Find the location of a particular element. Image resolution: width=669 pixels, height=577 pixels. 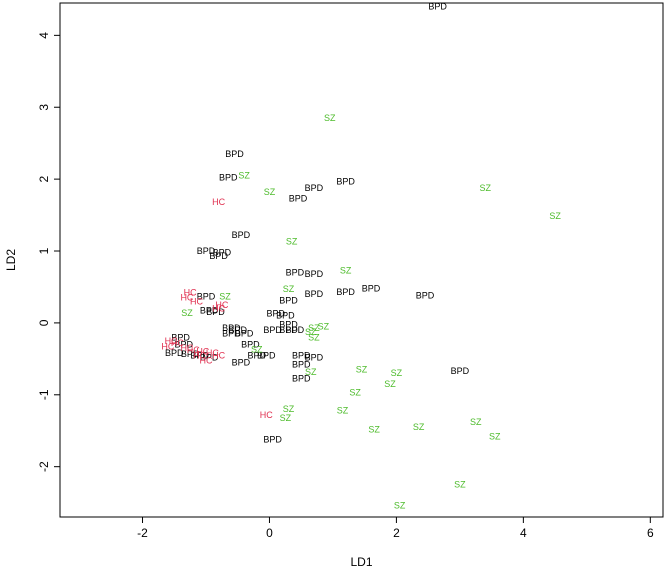

y-tick-label: 3 is located at coordinates (44, 107).